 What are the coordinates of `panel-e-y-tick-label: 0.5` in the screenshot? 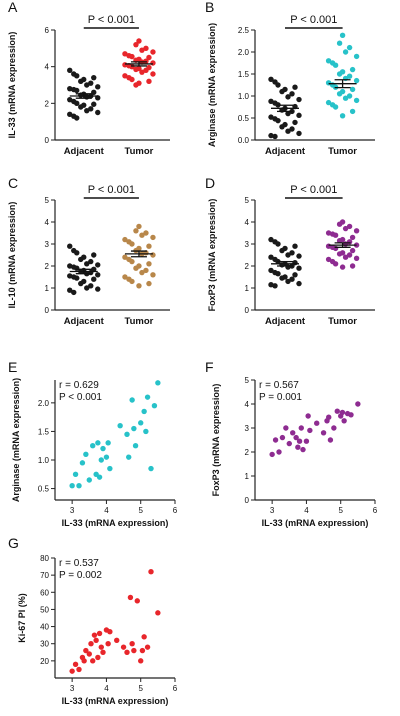 It's located at (44, 489).